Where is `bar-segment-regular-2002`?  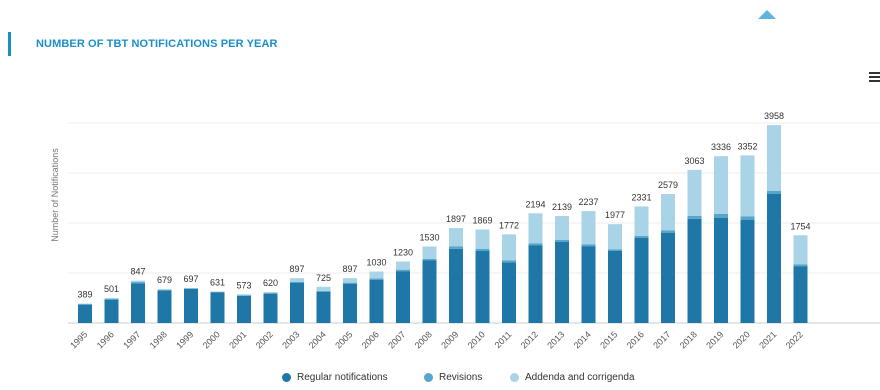 bar-segment-regular-2002 is located at coordinates (270, 308).